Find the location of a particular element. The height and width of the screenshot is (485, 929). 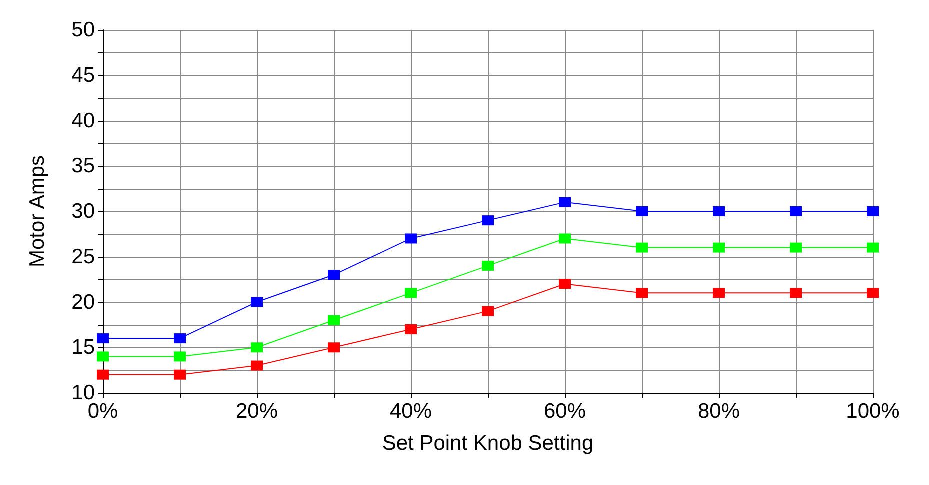

y-tick-label: 30 is located at coordinates (83, 211).